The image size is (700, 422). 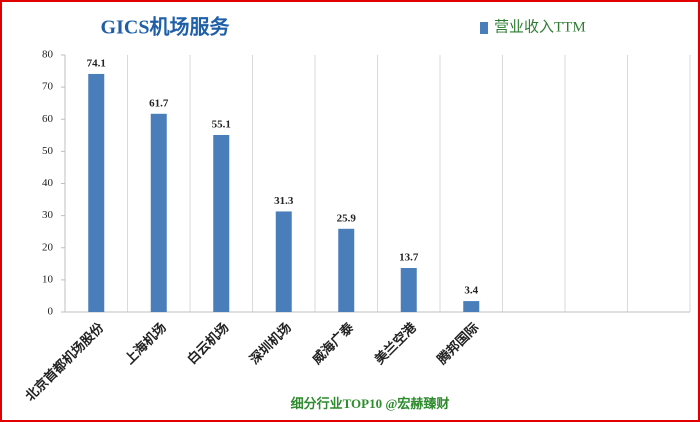 What do you see at coordinates (484, 28) in the screenshot?
I see `legend-swatch` at bounding box center [484, 28].